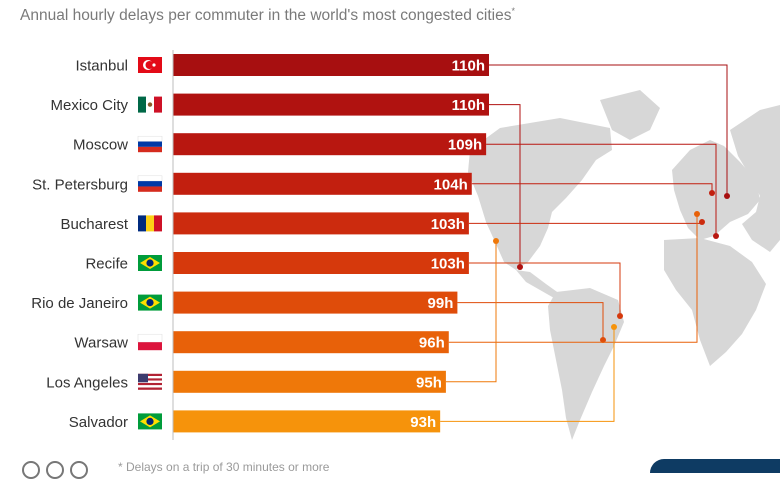  What do you see at coordinates (755, 178) in the screenshot?
I see `map-asia` at bounding box center [755, 178].